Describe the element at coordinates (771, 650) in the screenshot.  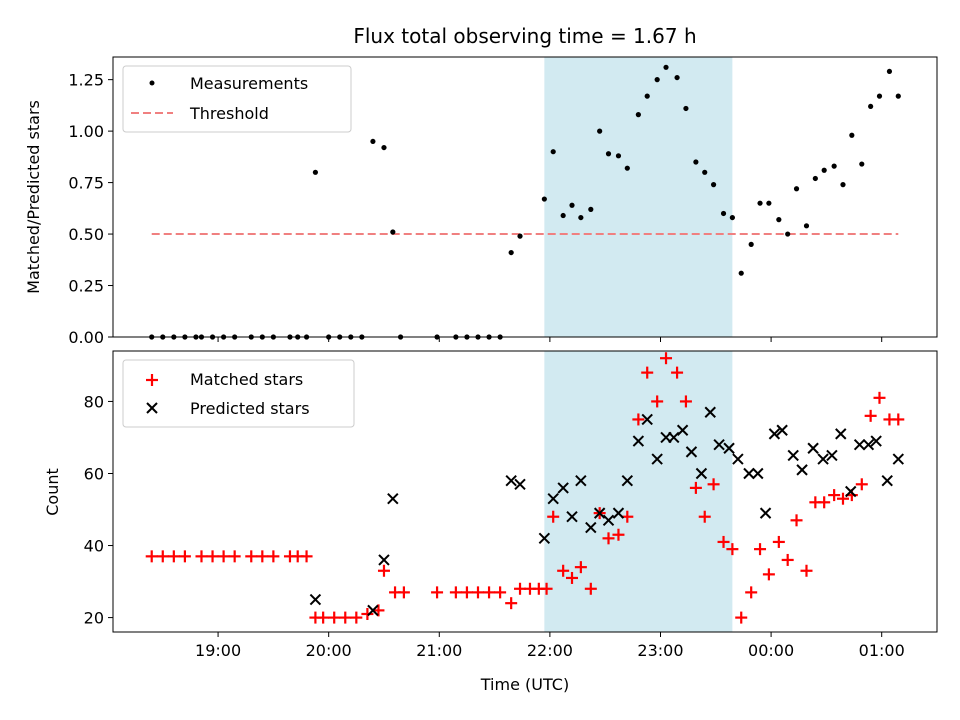
I see `x-tick-label-5: 00:00` at that location.